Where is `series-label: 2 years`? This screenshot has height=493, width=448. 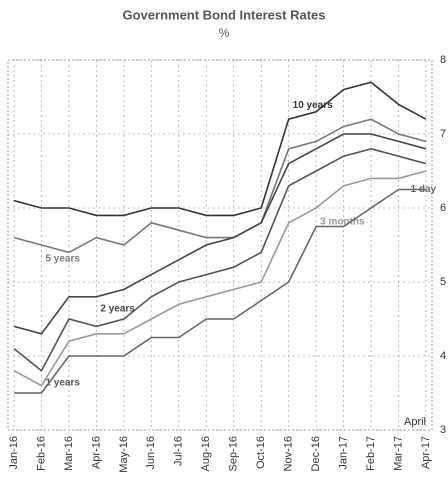 series-label: 2 years is located at coordinates (117, 308).